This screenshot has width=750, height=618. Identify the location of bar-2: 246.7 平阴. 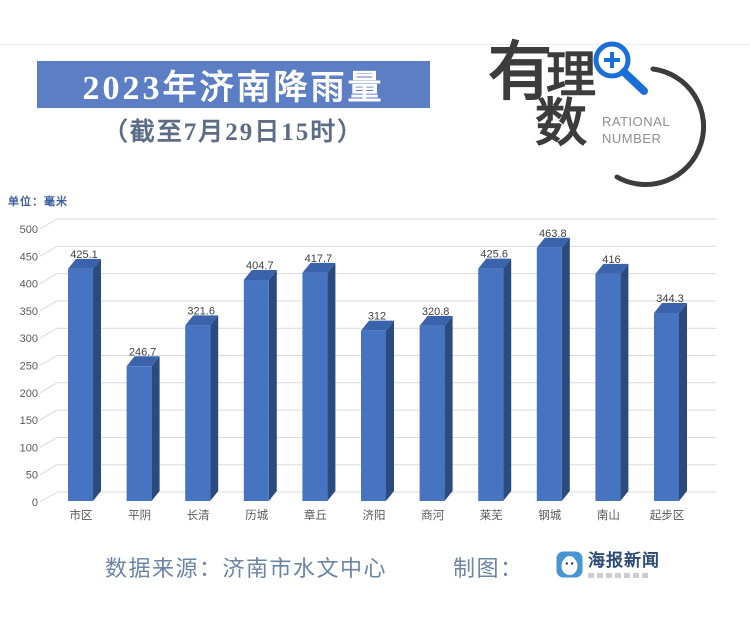
(143, 434).